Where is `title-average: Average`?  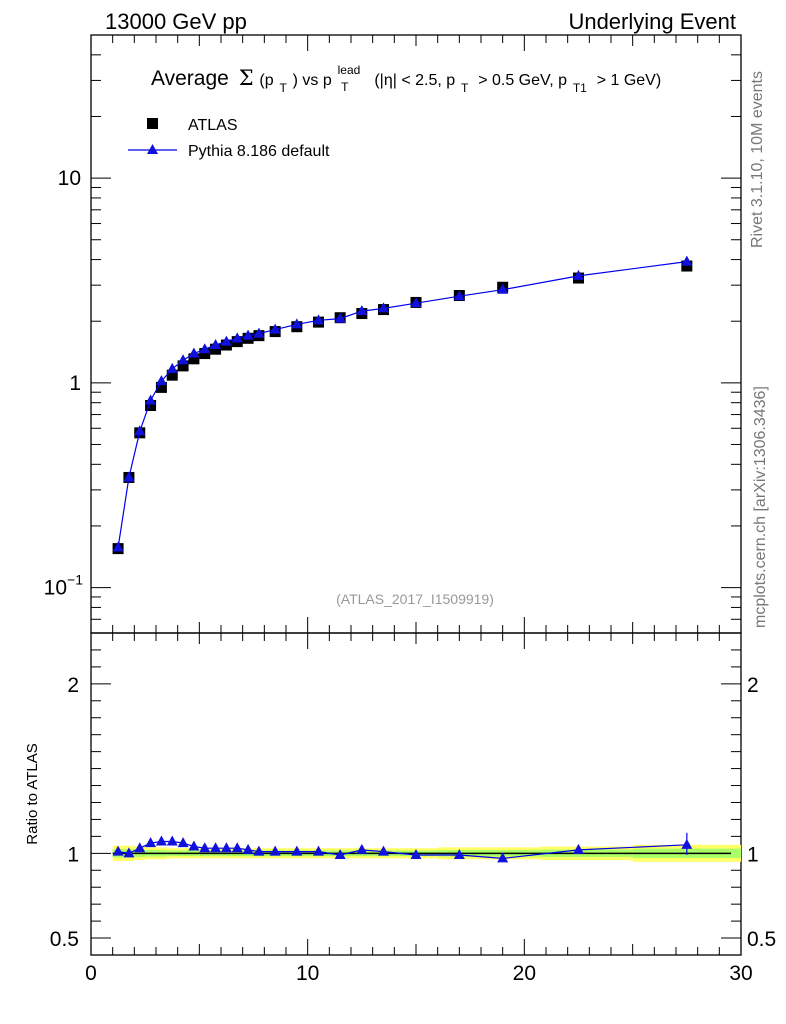 title-average: Average is located at coordinates (190, 78).